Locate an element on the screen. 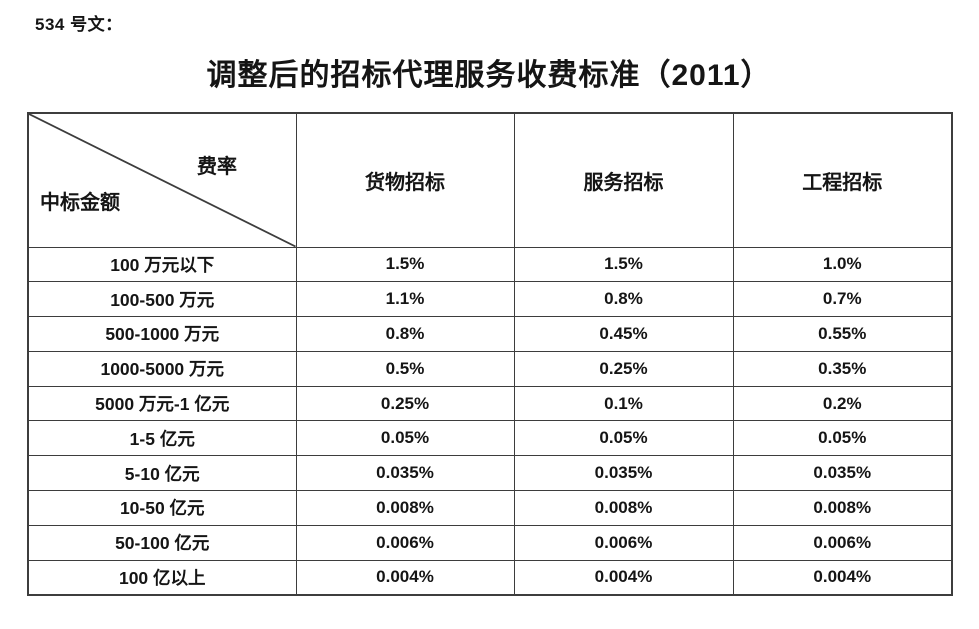  row-label: 1000-5000 万元 is located at coordinates (162, 368).